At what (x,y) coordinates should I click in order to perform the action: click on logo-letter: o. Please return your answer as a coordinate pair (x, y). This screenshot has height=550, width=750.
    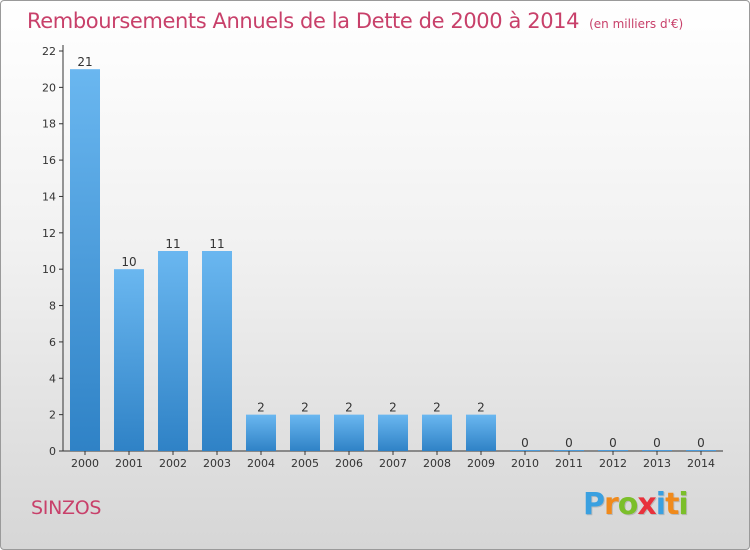
    Looking at the image, I should click on (628, 504).